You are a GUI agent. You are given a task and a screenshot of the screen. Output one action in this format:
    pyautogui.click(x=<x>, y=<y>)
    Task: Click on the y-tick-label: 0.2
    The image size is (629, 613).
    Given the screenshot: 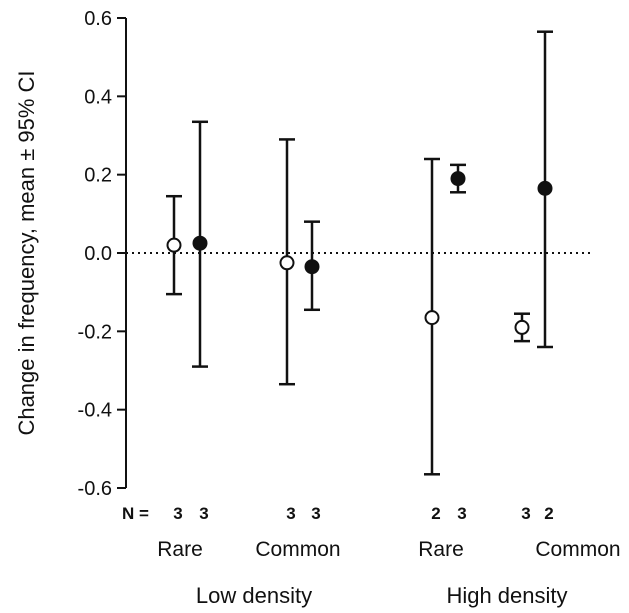 What is the action you would take?
    pyautogui.click(x=98, y=176)
    